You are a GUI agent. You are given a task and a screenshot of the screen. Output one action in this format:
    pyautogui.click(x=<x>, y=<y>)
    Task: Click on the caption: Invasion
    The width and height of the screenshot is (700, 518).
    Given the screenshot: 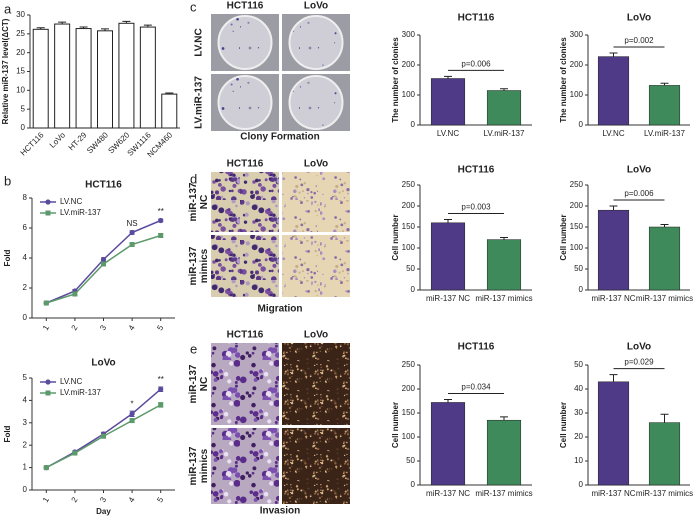 What is the action you would take?
    pyautogui.click(x=280, y=511)
    